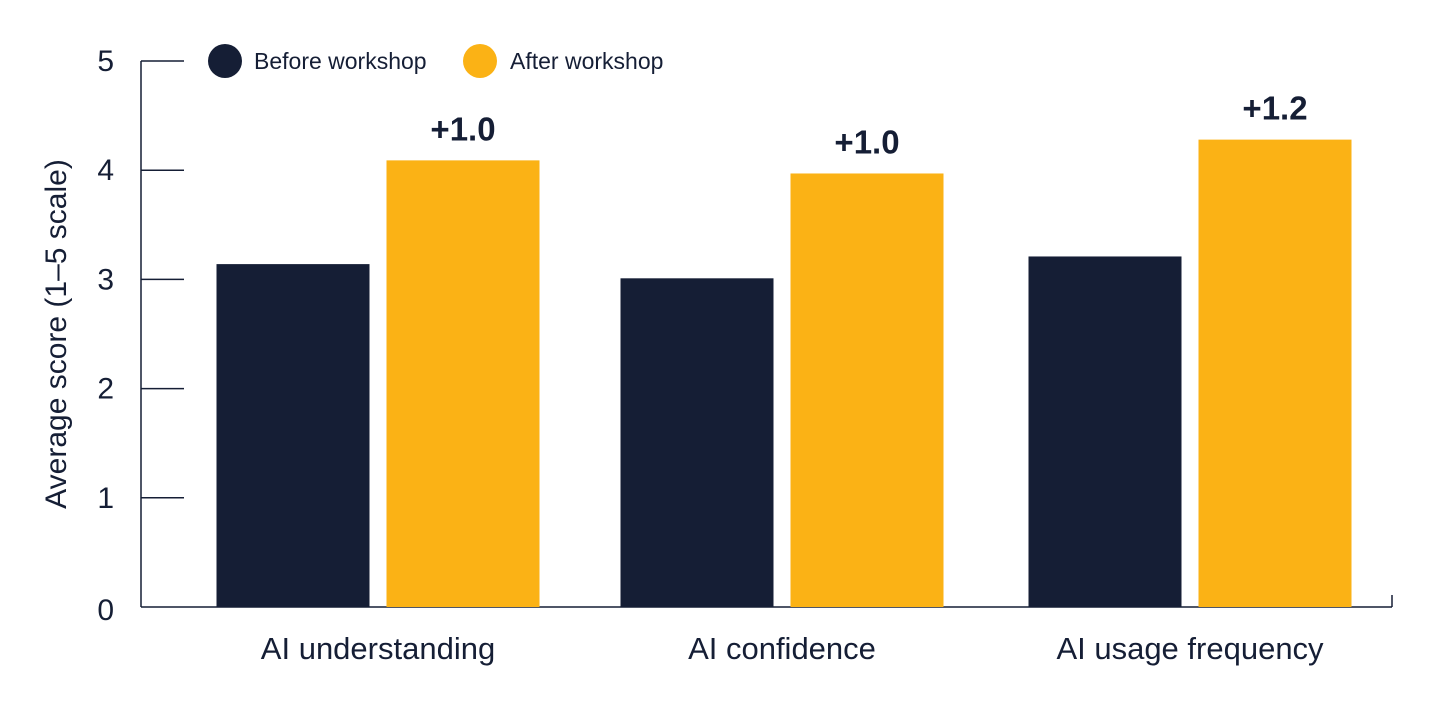 The image size is (1439, 706). Describe the element at coordinates (105, 170) in the screenshot. I see `y-tick-label: 4` at that location.